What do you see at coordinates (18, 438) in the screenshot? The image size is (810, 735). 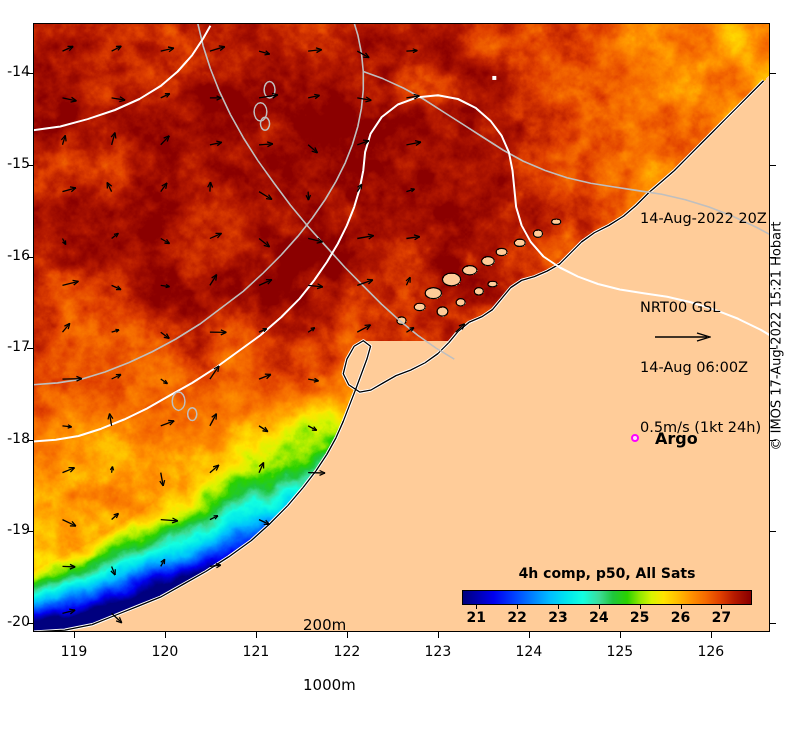 I see `y-axis-label: -18` at bounding box center [18, 438].